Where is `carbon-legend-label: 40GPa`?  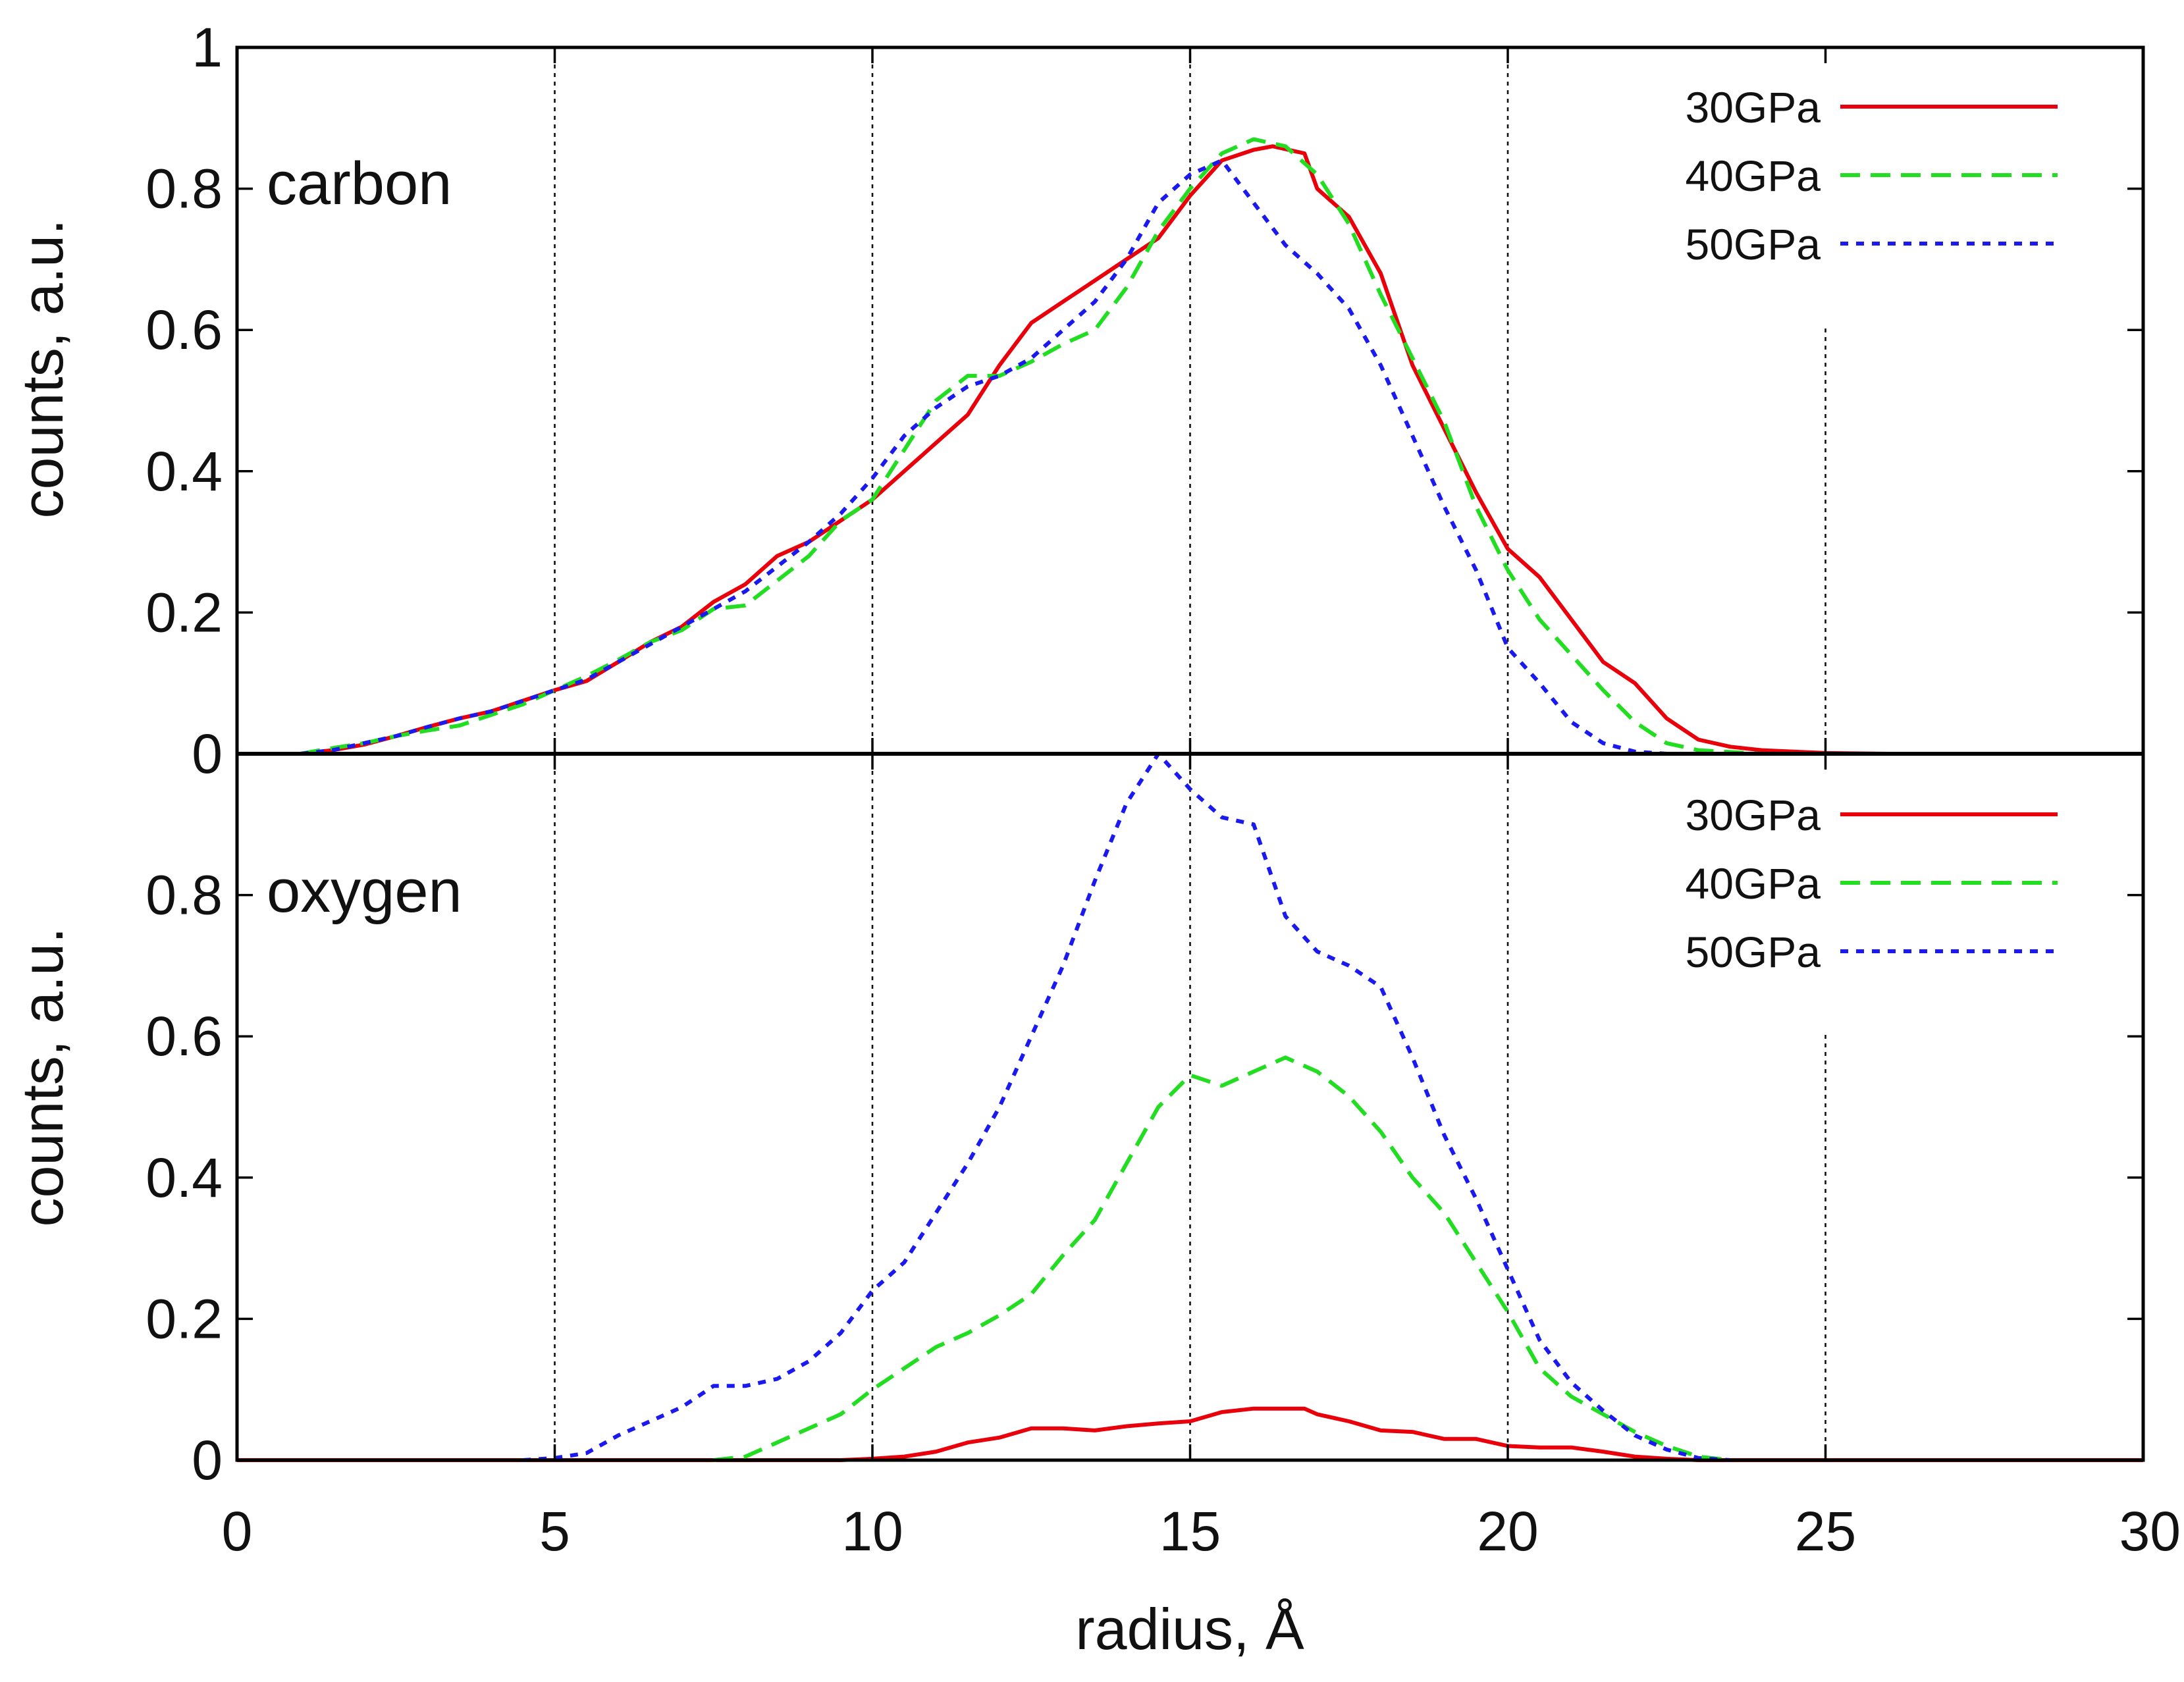 carbon-legend-label: 40GPa is located at coordinates (1753, 175).